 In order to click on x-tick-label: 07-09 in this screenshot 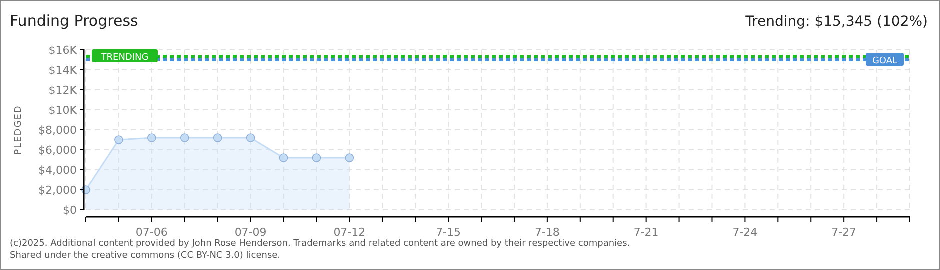, I will do `click(250, 232)`.